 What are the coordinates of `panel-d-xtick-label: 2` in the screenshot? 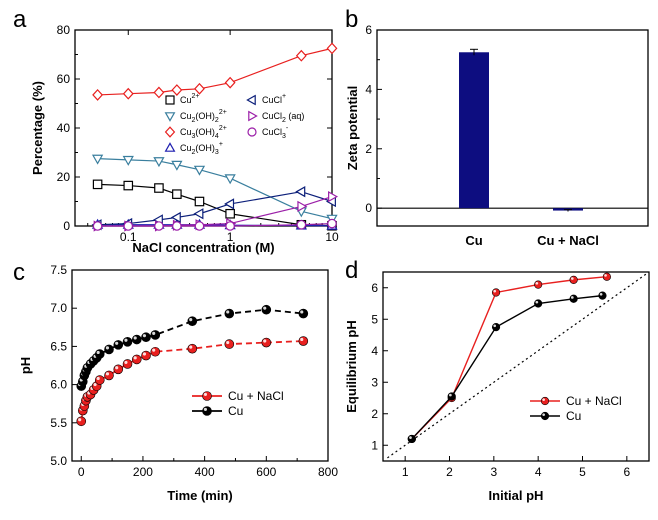 It's located at (449, 472).